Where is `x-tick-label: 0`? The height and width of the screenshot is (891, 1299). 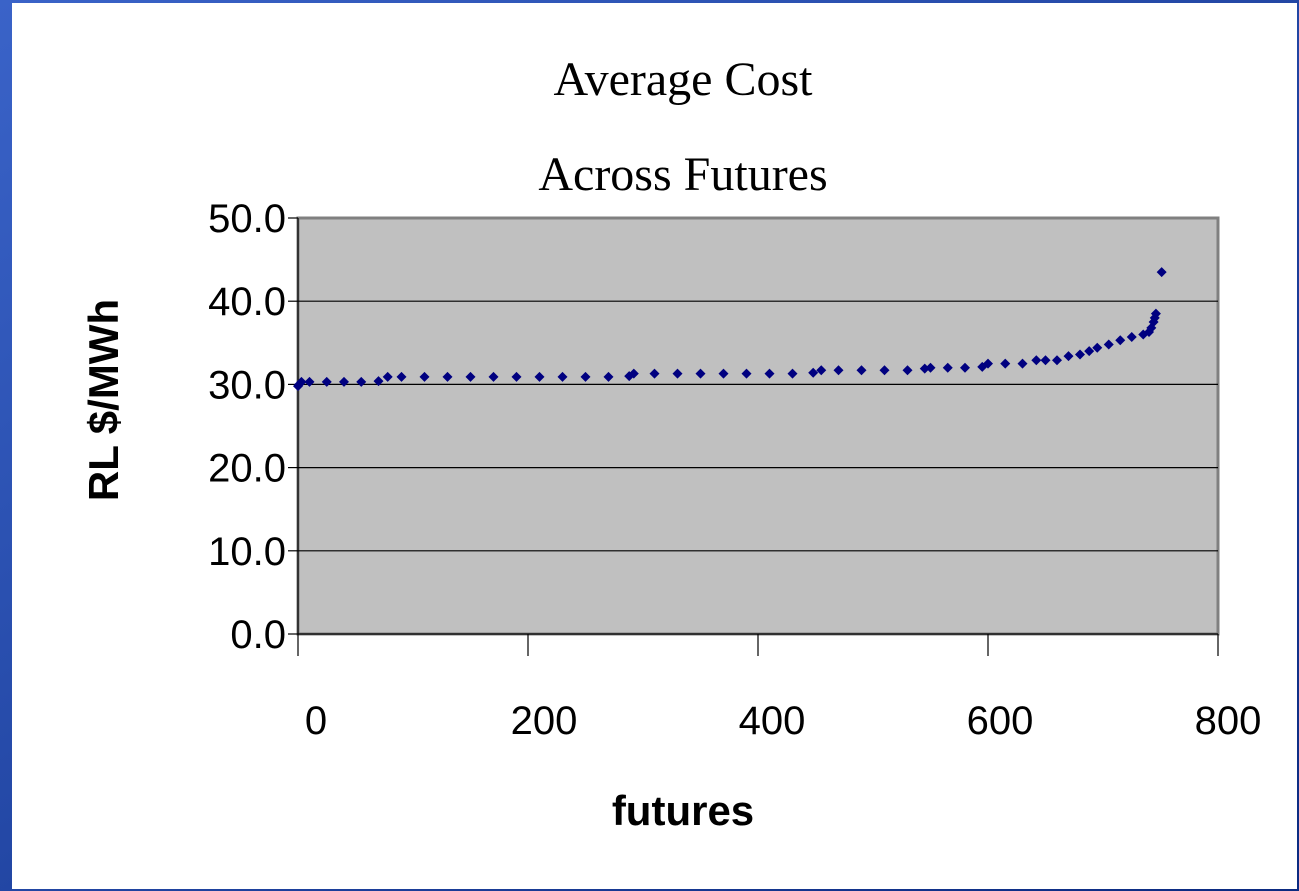 x-tick-label: 0 is located at coordinates (316, 721).